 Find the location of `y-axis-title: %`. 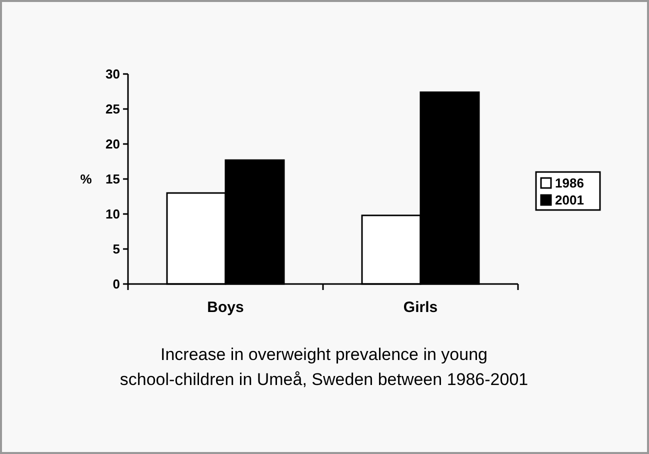

y-axis-title: % is located at coordinates (86, 179).